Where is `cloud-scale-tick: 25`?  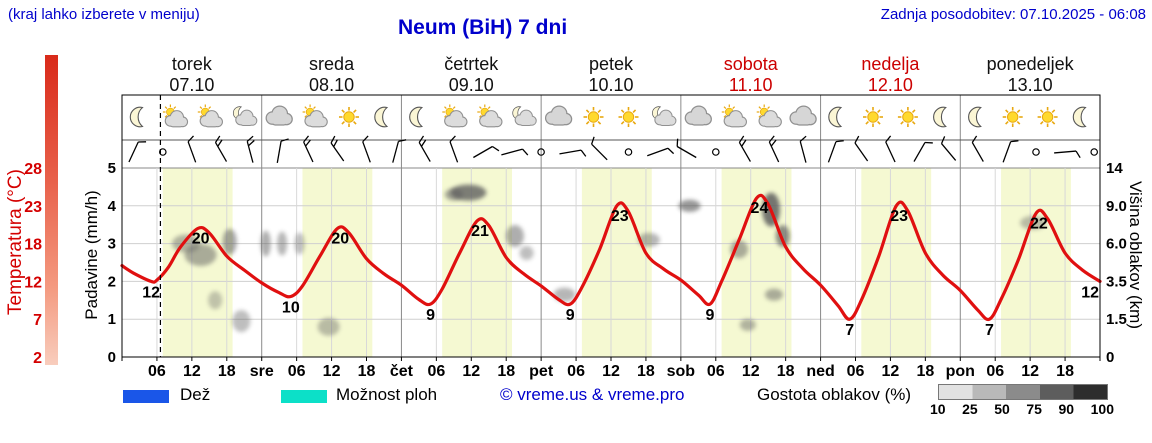 cloud-scale-tick: 25 is located at coordinates (970, 409).